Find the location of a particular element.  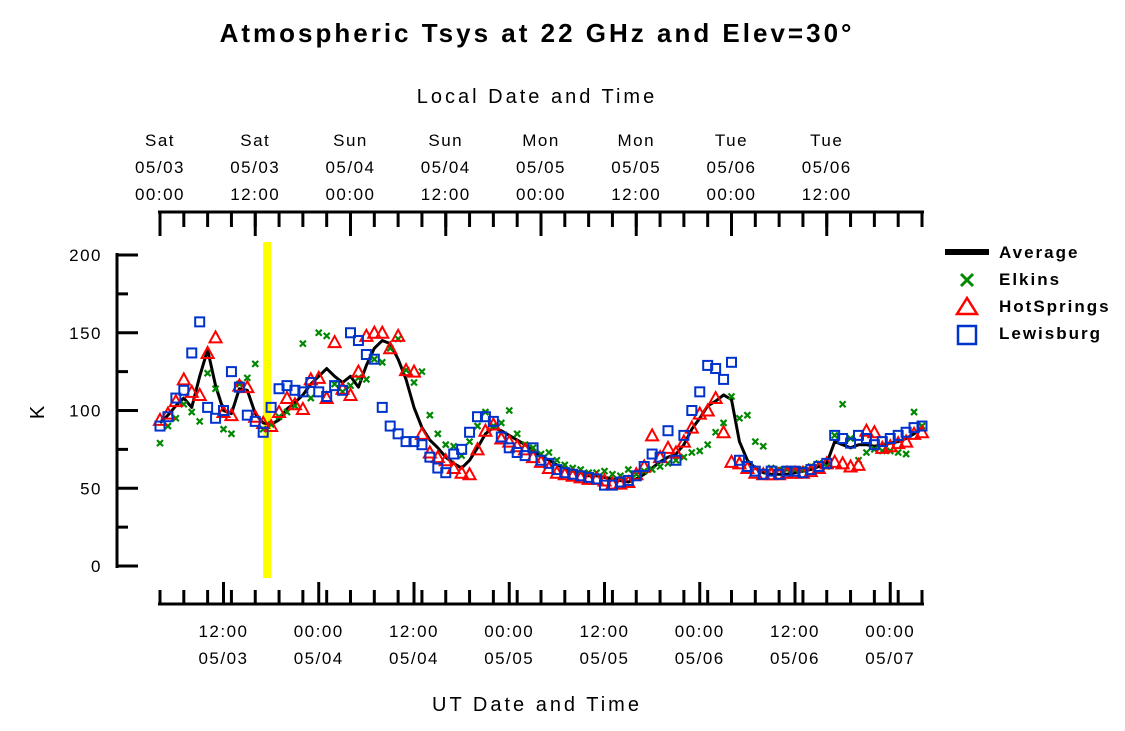

y-axis-label: K is located at coordinates (38, 411).